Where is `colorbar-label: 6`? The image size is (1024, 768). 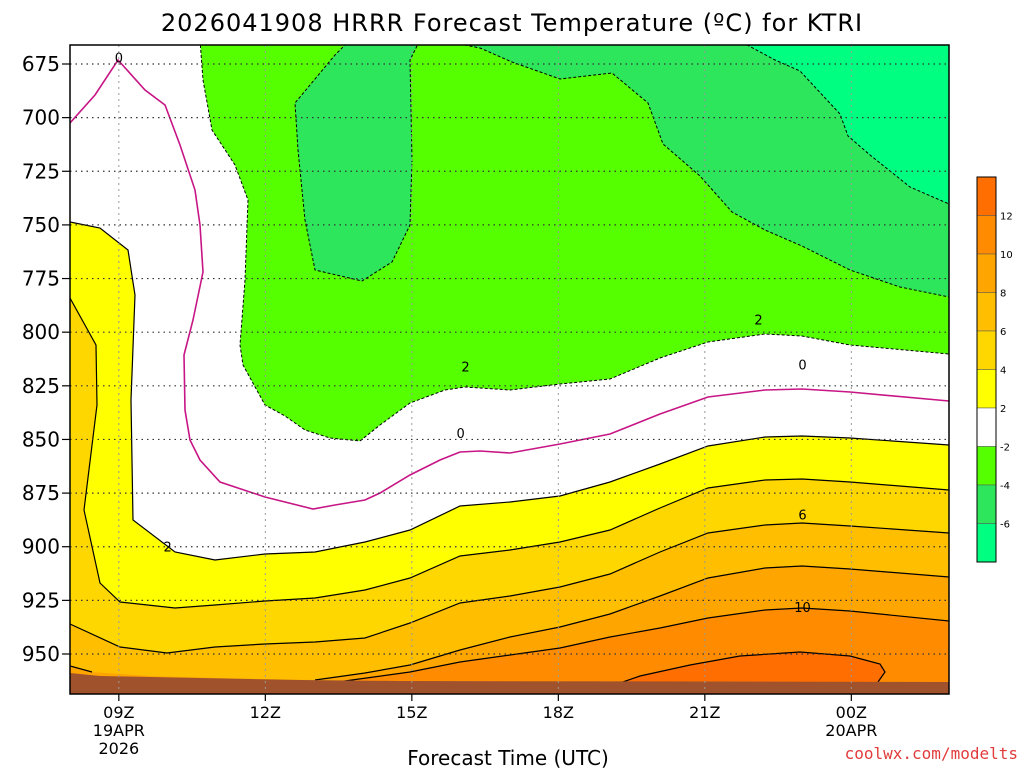
colorbar-label: 6 is located at coordinates (1003, 332).